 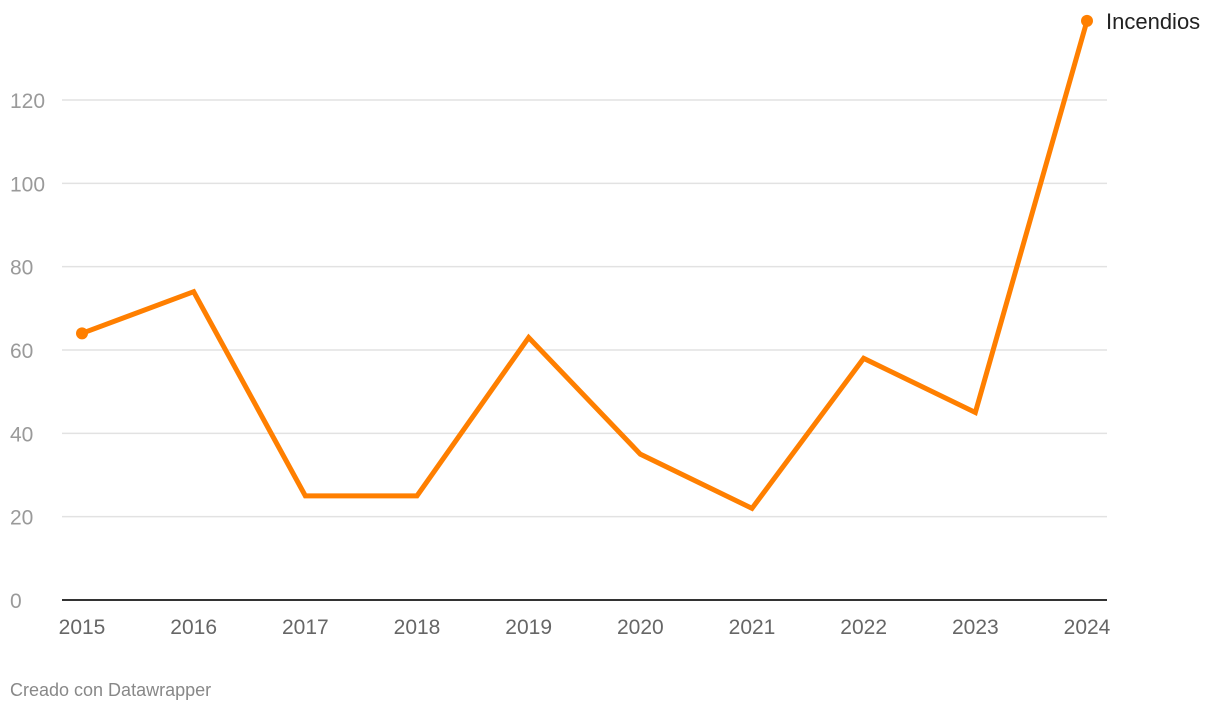 I want to click on y-tick-label: 80, so click(x=21, y=268).